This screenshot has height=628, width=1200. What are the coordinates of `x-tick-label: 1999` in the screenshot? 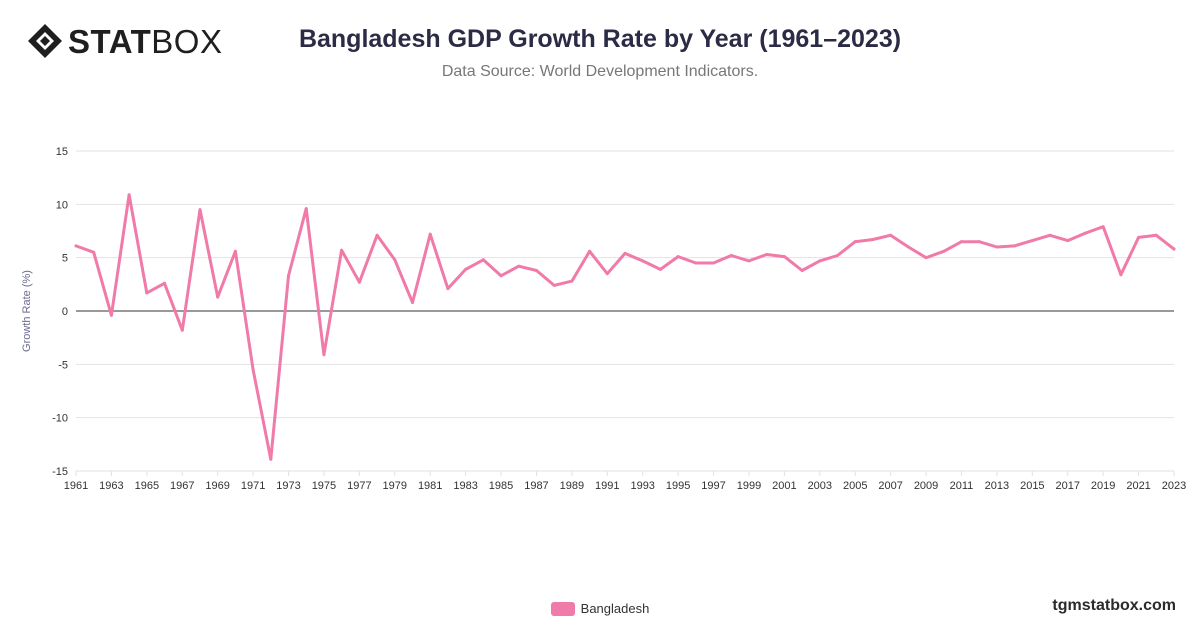 It's located at (749, 486).